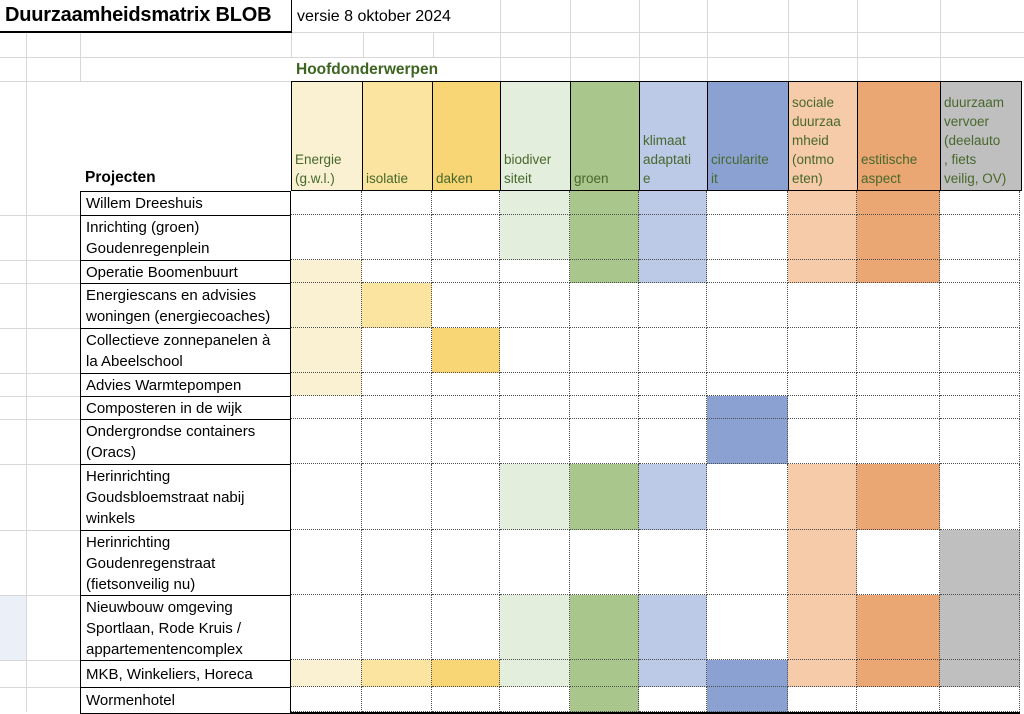 The image size is (1024, 714). What do you see at coordinates (467, 136) in the screenshot?
I see `column-header-daken: daken` at bounding box center [467, 136].